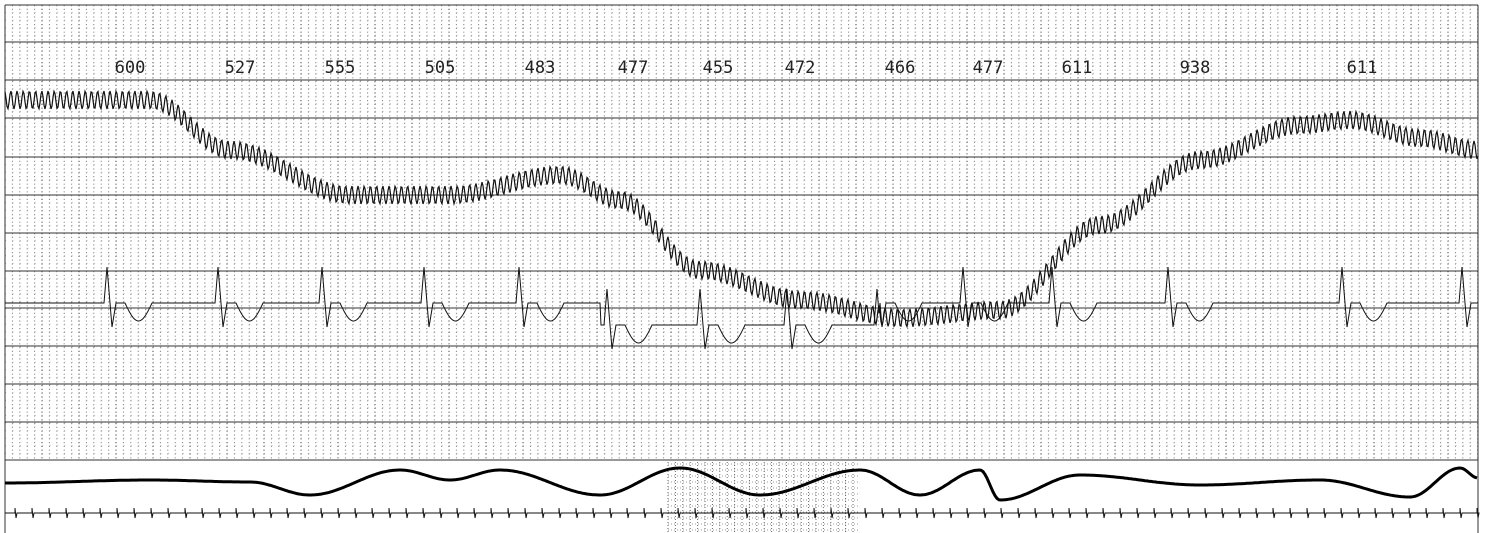 Image resolution: width=1488 pixels, height=533 pixels. What do you see at coordinates (718, 68) in the screenshot?
I see `rr-label: 455` at bounding box center [718, 68].